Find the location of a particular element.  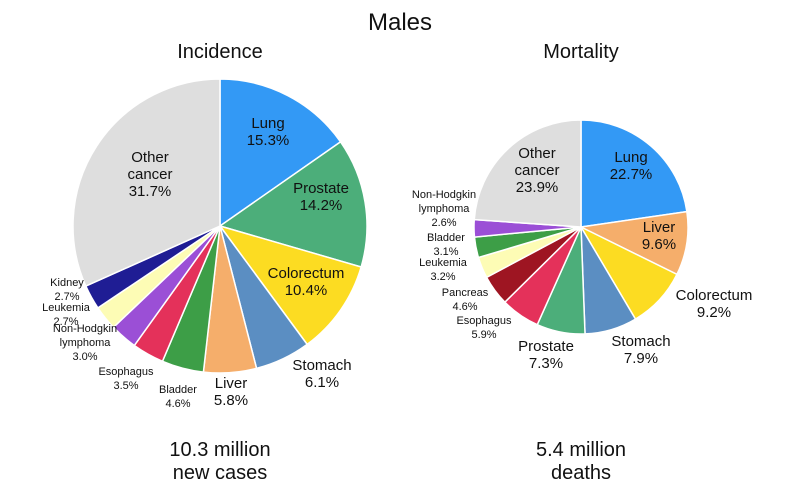

mortality-label-liver: Liver 9.6% is located at coordinates (659, 236).